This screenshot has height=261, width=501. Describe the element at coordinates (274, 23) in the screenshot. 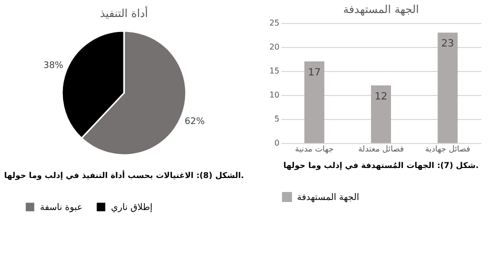

I see `y-tick-label: 25` at that location.